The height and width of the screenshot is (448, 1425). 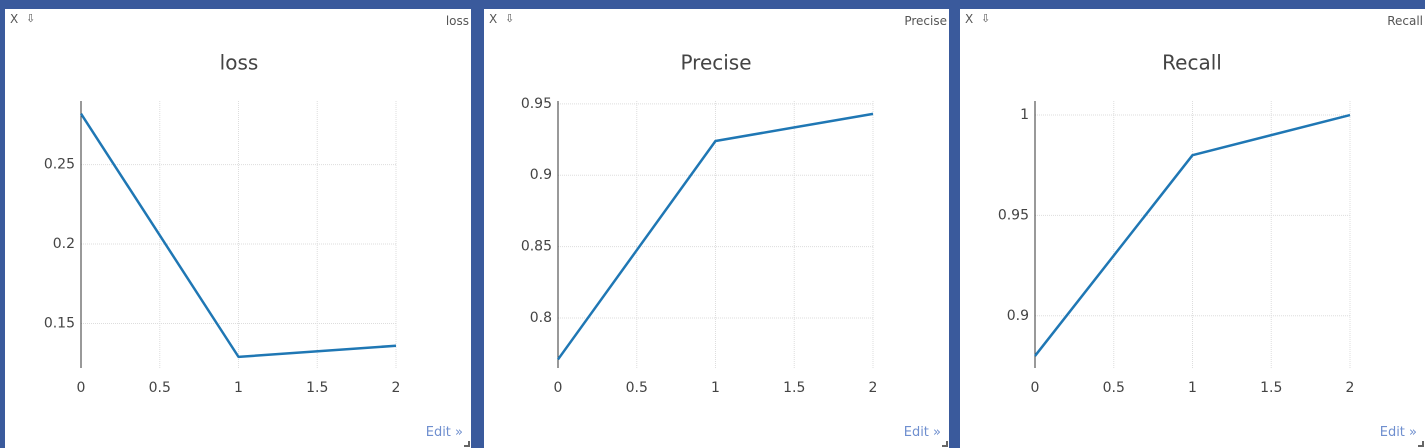 What do you see at coordinates (1024, 115) in the screenshot?
I see `y-tick-label: 1` at bounding box center [1024, 115].